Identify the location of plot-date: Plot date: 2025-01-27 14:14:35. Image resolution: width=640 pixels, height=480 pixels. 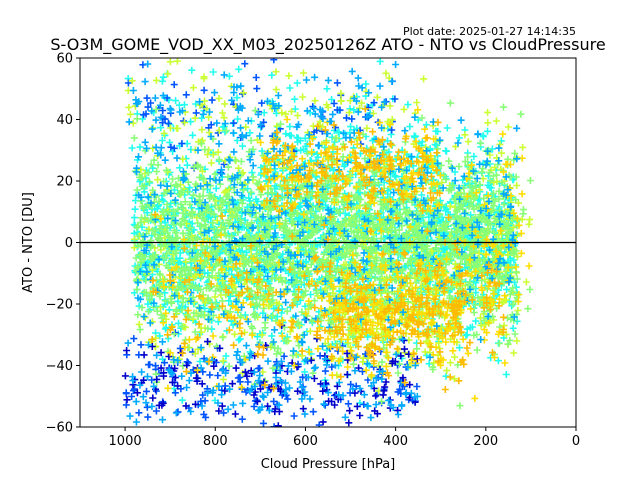
(489, 31).